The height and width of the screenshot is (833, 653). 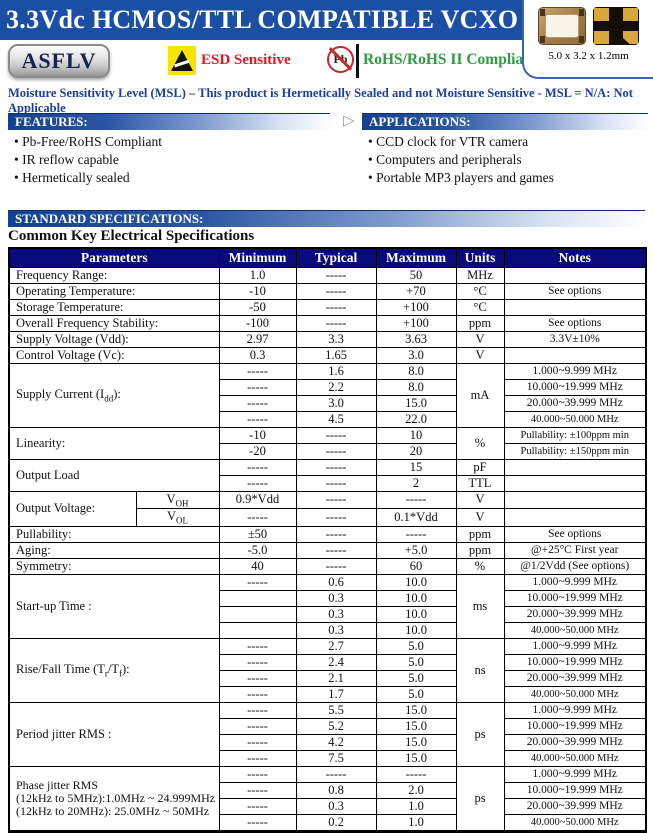 I want to click on units-cell: TTL, so click(x=480, y=483).